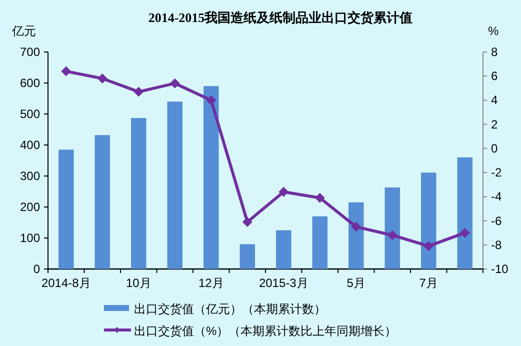 This screenshot has width=521, height=346. What do you see at coordinates (30, 114) in the screenshot?
I see `y-tick-label: 500` at bounding box center [30, 114].